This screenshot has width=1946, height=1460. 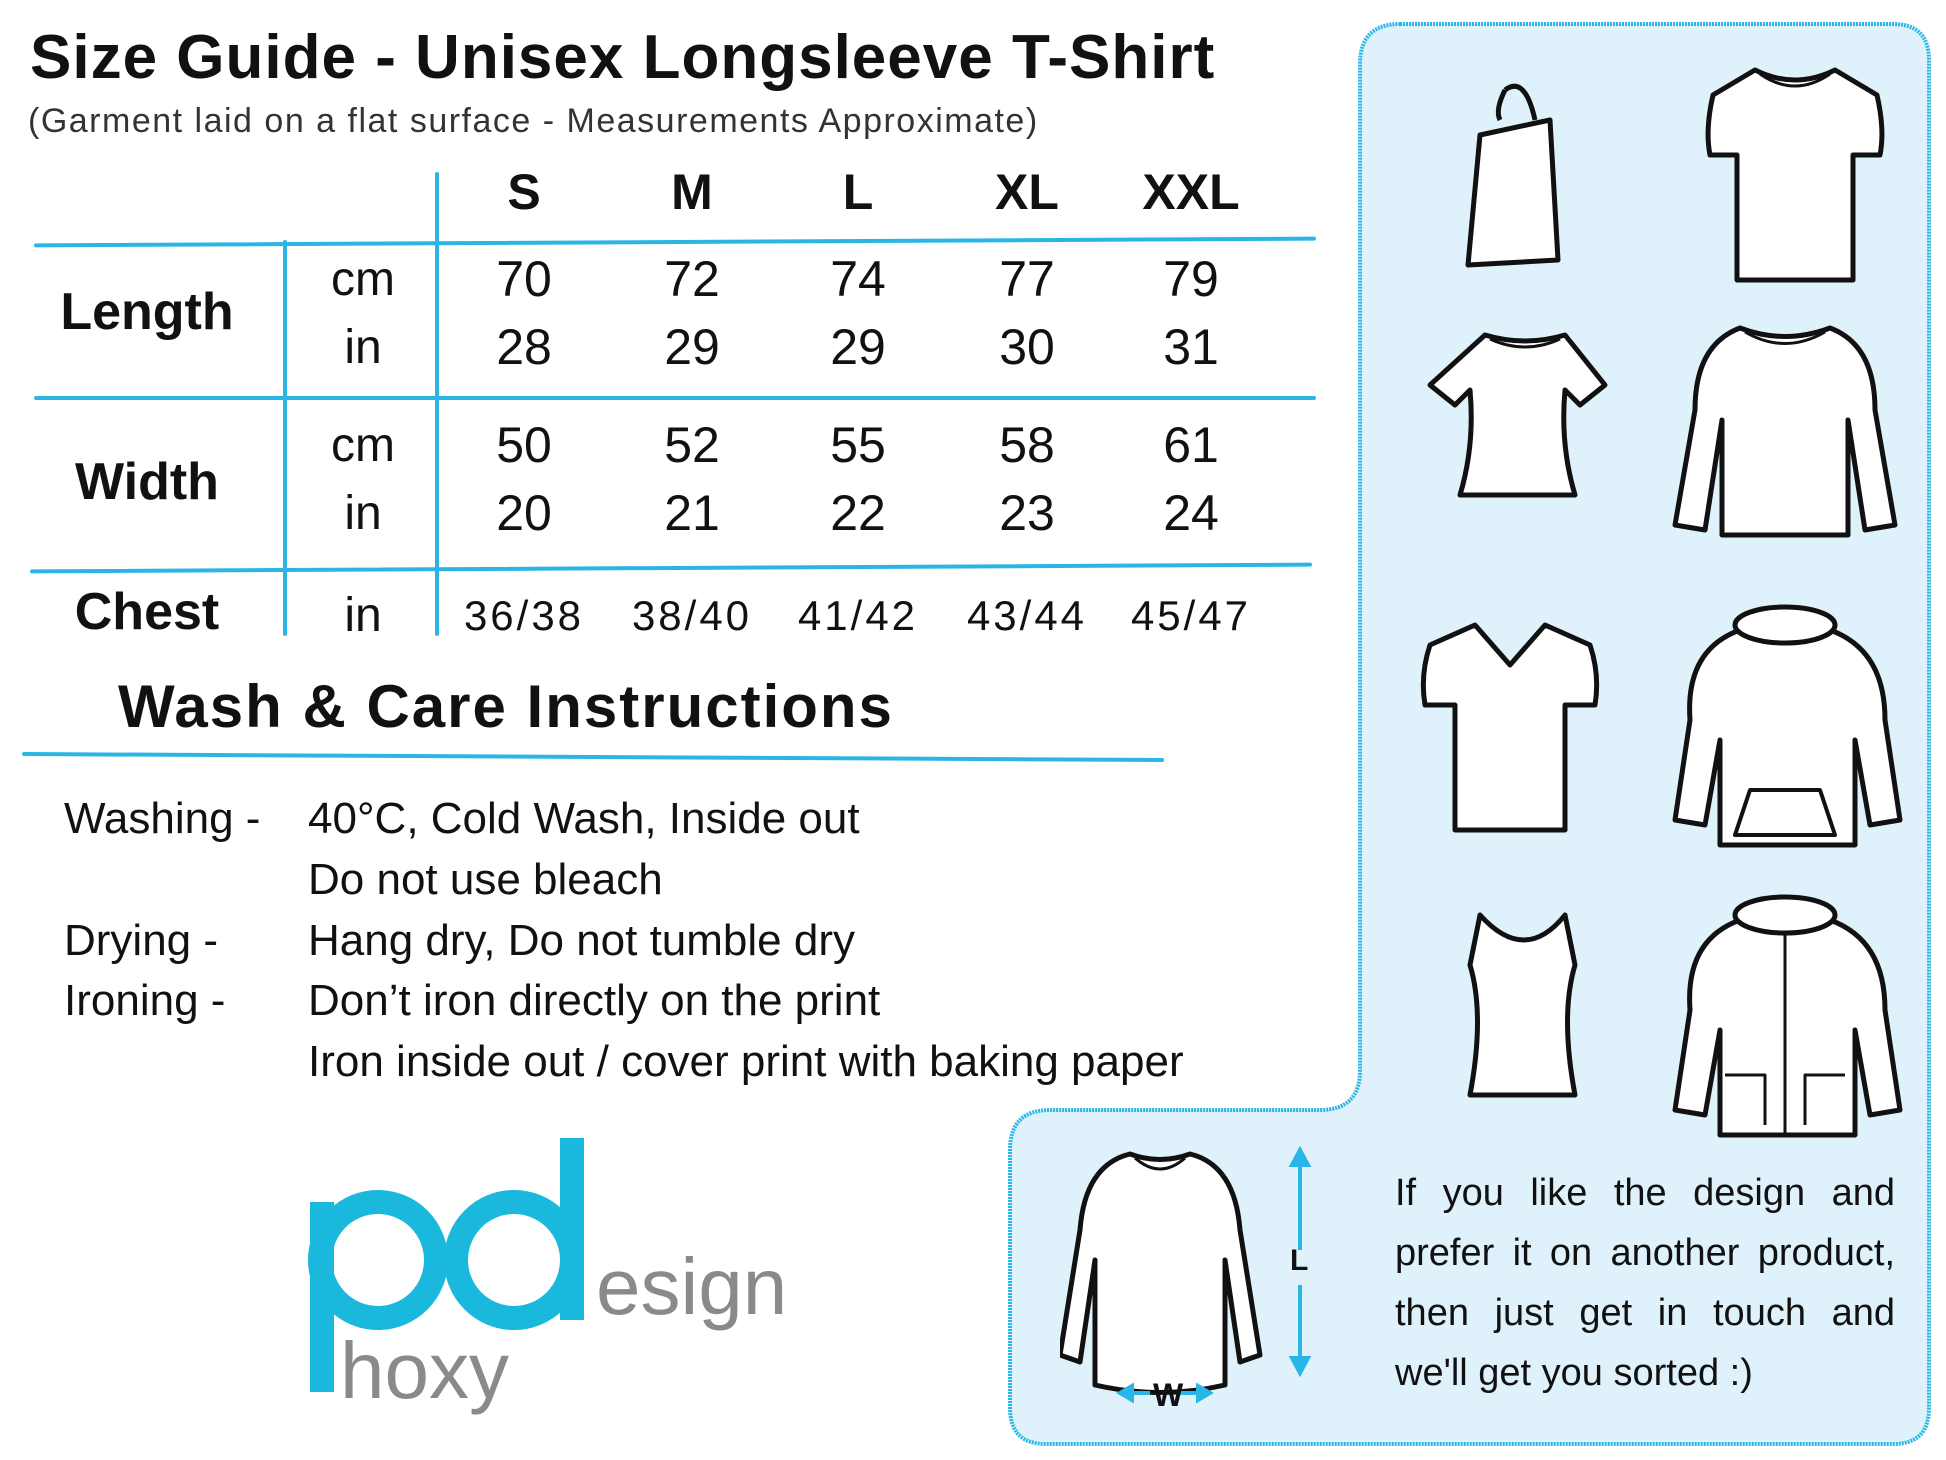 What do you see at coordinates (1574, 1373) in the screenshot?
I see `promo-text-line: we'll get you sorted :)` at bounding box center [1574, 1373].